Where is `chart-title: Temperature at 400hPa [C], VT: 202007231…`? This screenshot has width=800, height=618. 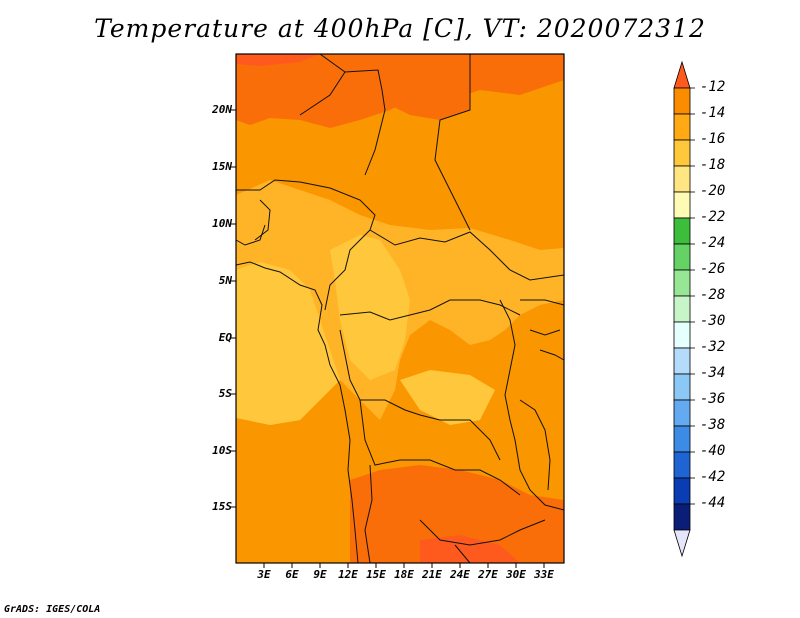
chart-title: Temperature at 400hPa [C], VT: 202007231… is located at coordinates (400, 28).